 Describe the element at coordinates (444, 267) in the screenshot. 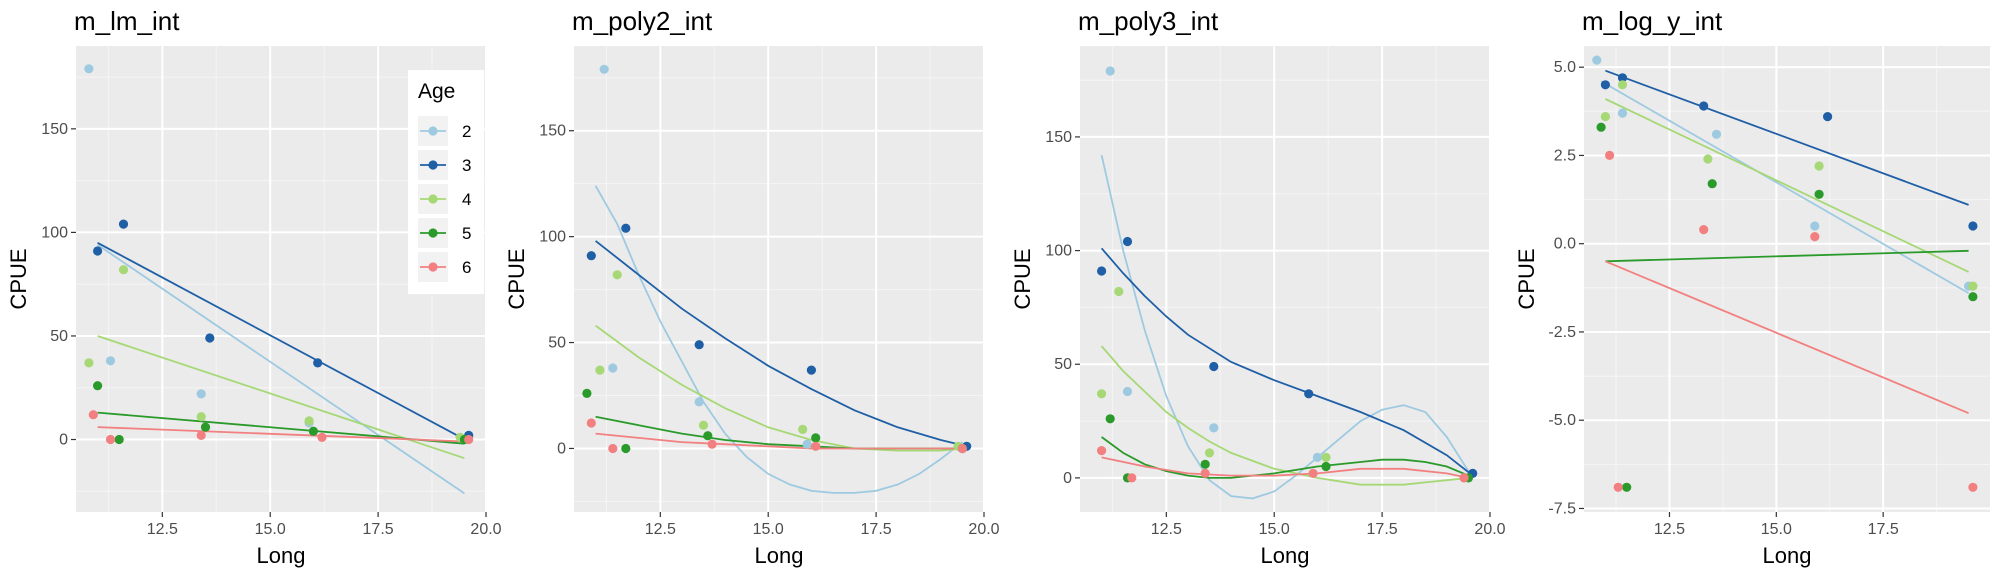

I see `legend-item-age-6: 6` at that location.